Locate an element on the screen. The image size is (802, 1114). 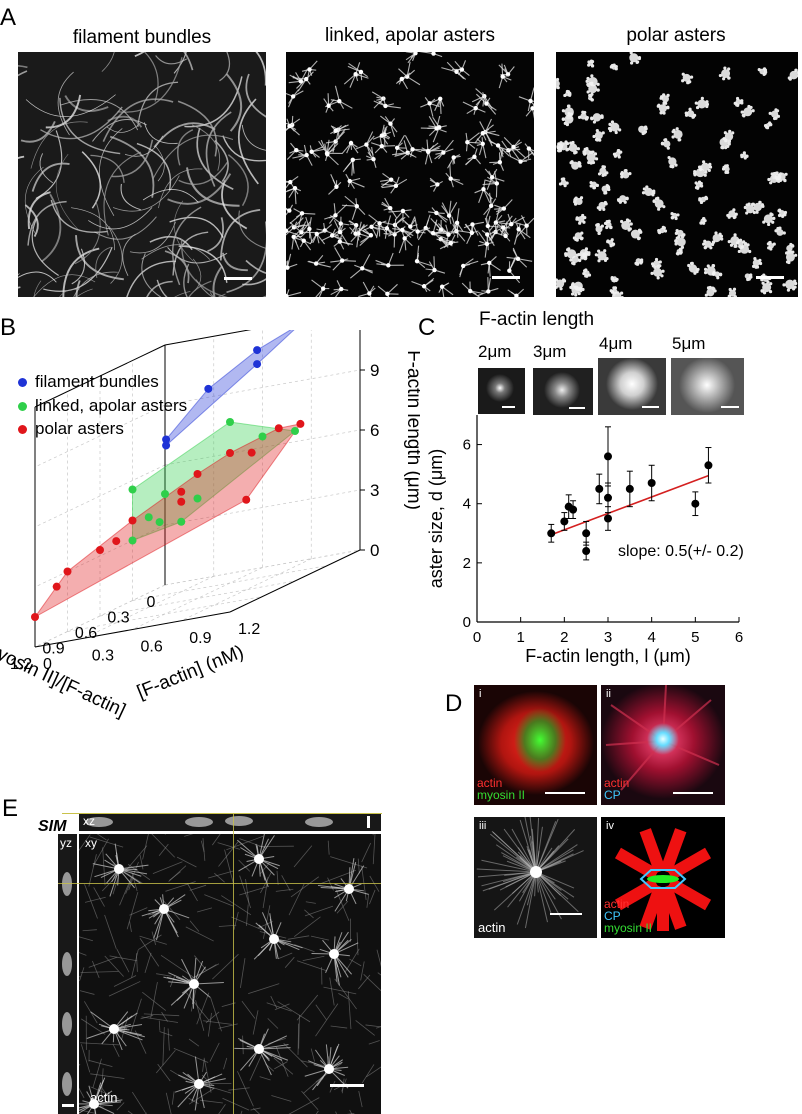
image-title-linked-apolar-asters: linked, apolar asters is located at coordinates (410, 35).